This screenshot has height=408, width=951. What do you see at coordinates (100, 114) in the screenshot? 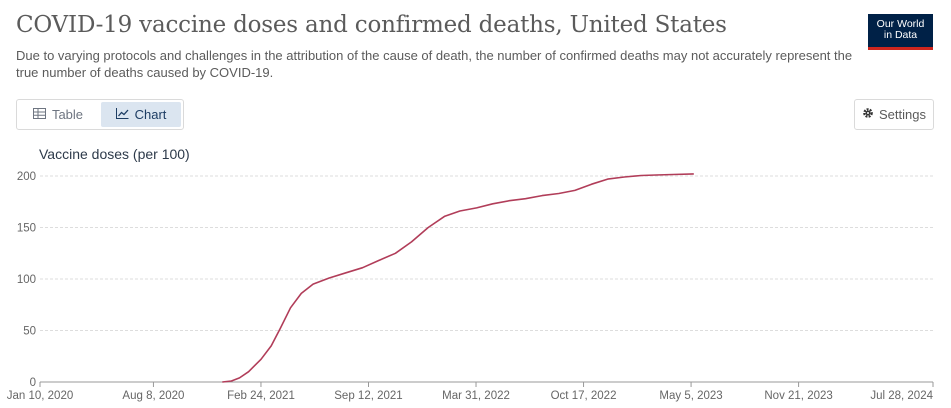
I see `view-tabs: Table Chart` at bounding box center [100, 114].